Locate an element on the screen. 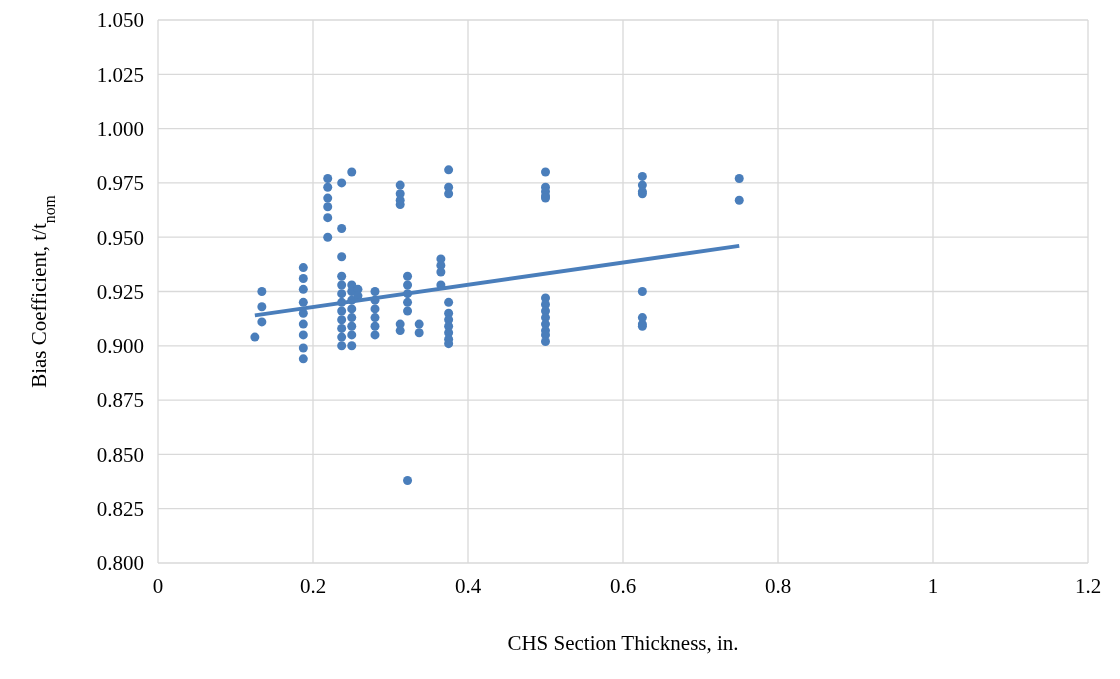 Image resolution: width=1120 pixels, height=679 pixels. y-tick-label: 0.925 is located at coordinates (120, 291).